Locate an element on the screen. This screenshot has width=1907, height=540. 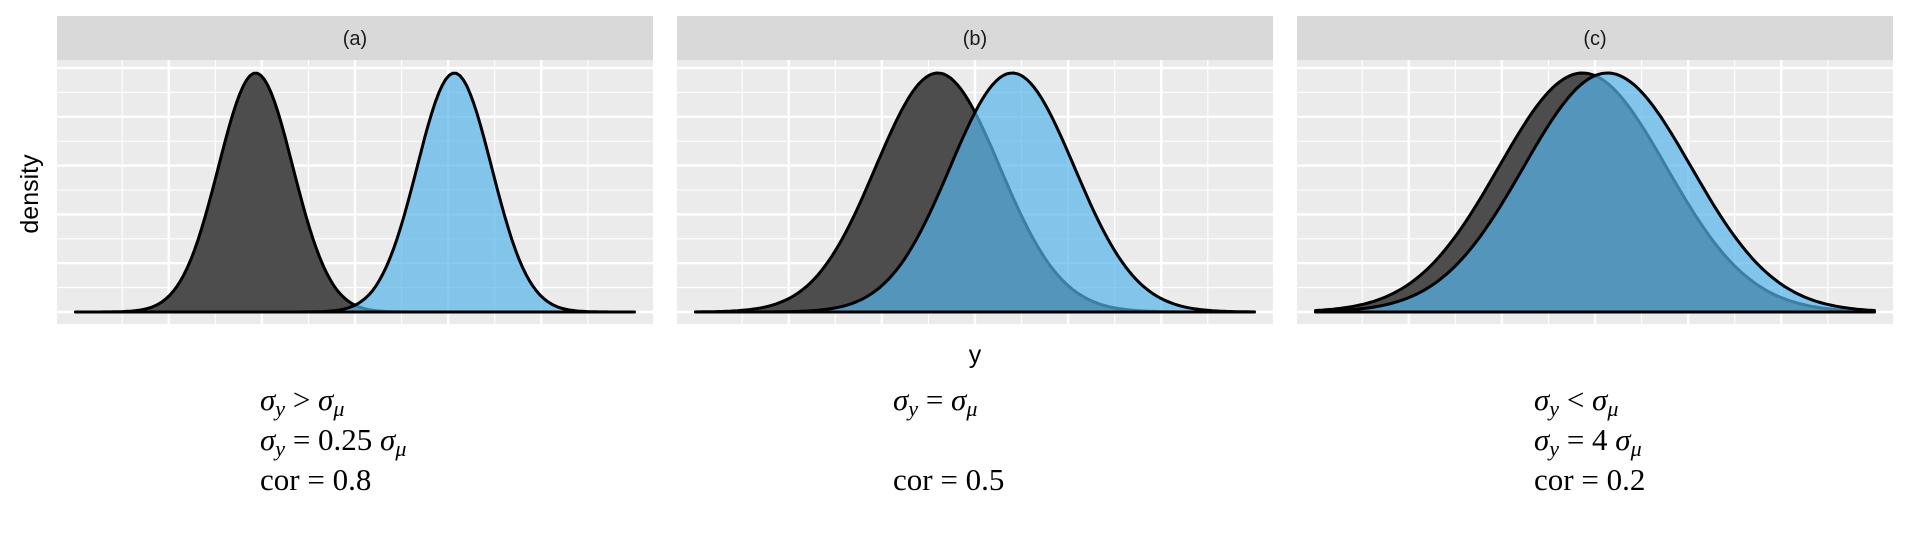
annotation-line: σy = σμ is located at coordinates (948, 400).